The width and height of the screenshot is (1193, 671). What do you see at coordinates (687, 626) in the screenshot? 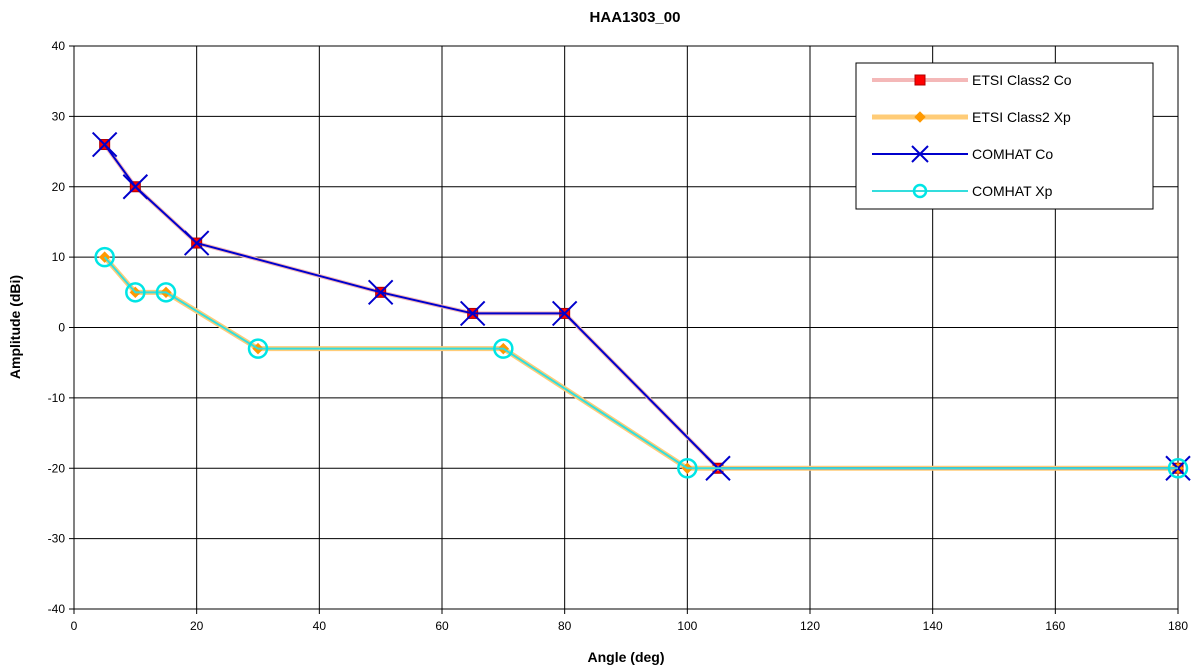
I see `x-tick-label: 100` at bounding box center [687, 626].